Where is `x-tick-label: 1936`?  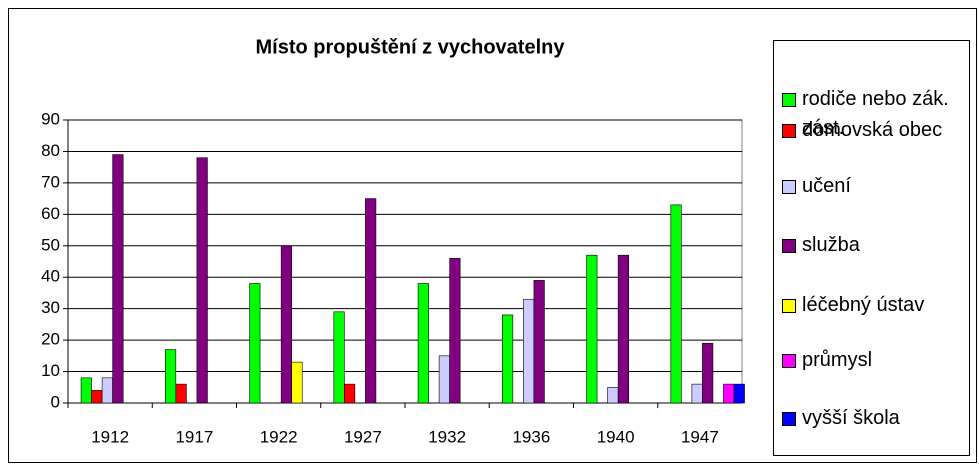
x-tick-label: 1936 is located at coordinates (531, 436).